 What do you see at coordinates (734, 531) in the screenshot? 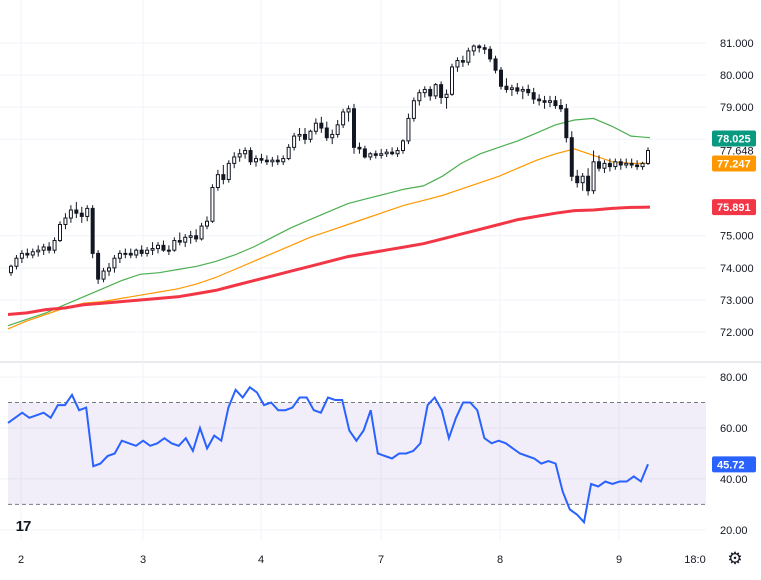
I see `rsi-tick-label: 20.00` at bounding box center [734, 531].